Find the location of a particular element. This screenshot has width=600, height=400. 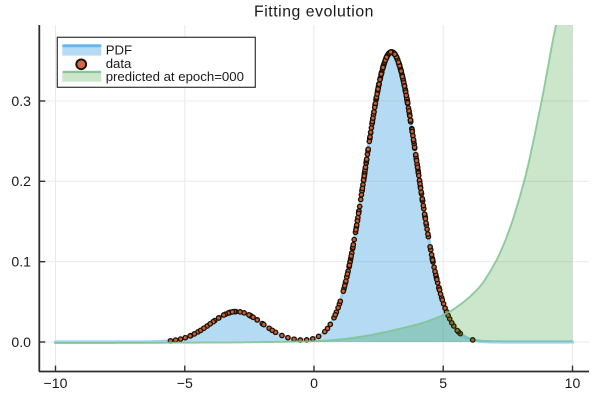

svg-text: Fitting evolution is located at coordinates (314, 12).